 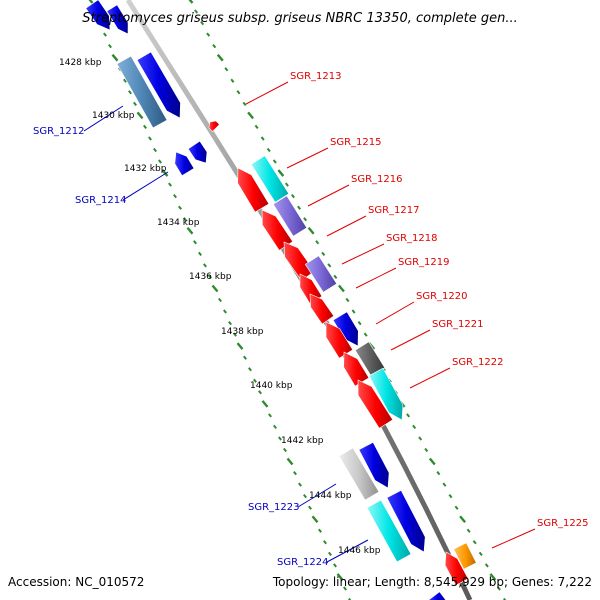 What do you see at coordinates (478, 362) in the screenshot?
I see `gene-label-sgr-1222: SGR_1222` at bounding box center [478, 362].